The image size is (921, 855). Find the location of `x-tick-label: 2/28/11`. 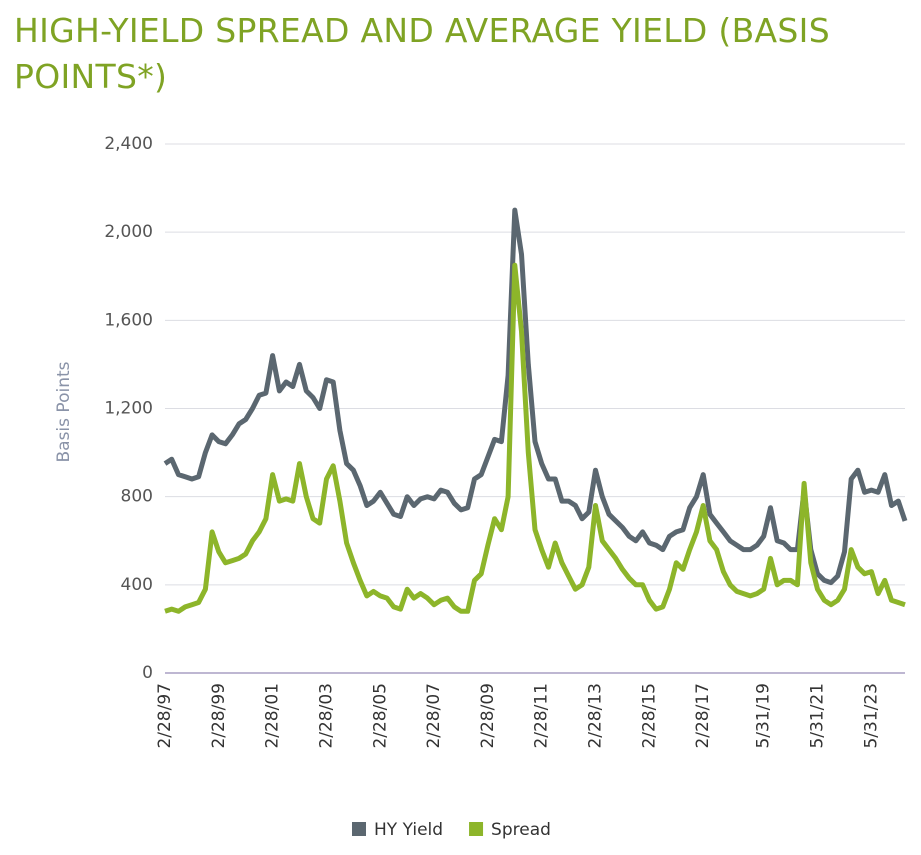

x-tick-label: 2/28/11 is located at coordinates (542, 716).